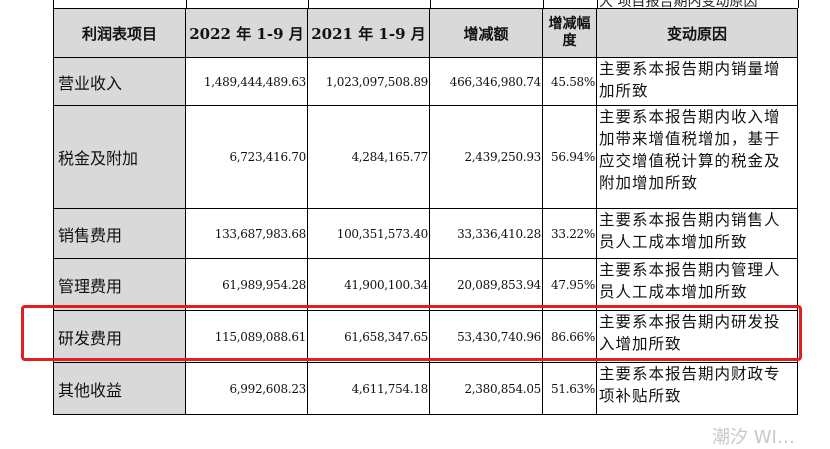 The height and width of the screenshot is (449, 830). Describe the element at coordinates (486, 284) in the screenshot. I see `cell-delta: 20,089,853.94` at that location.